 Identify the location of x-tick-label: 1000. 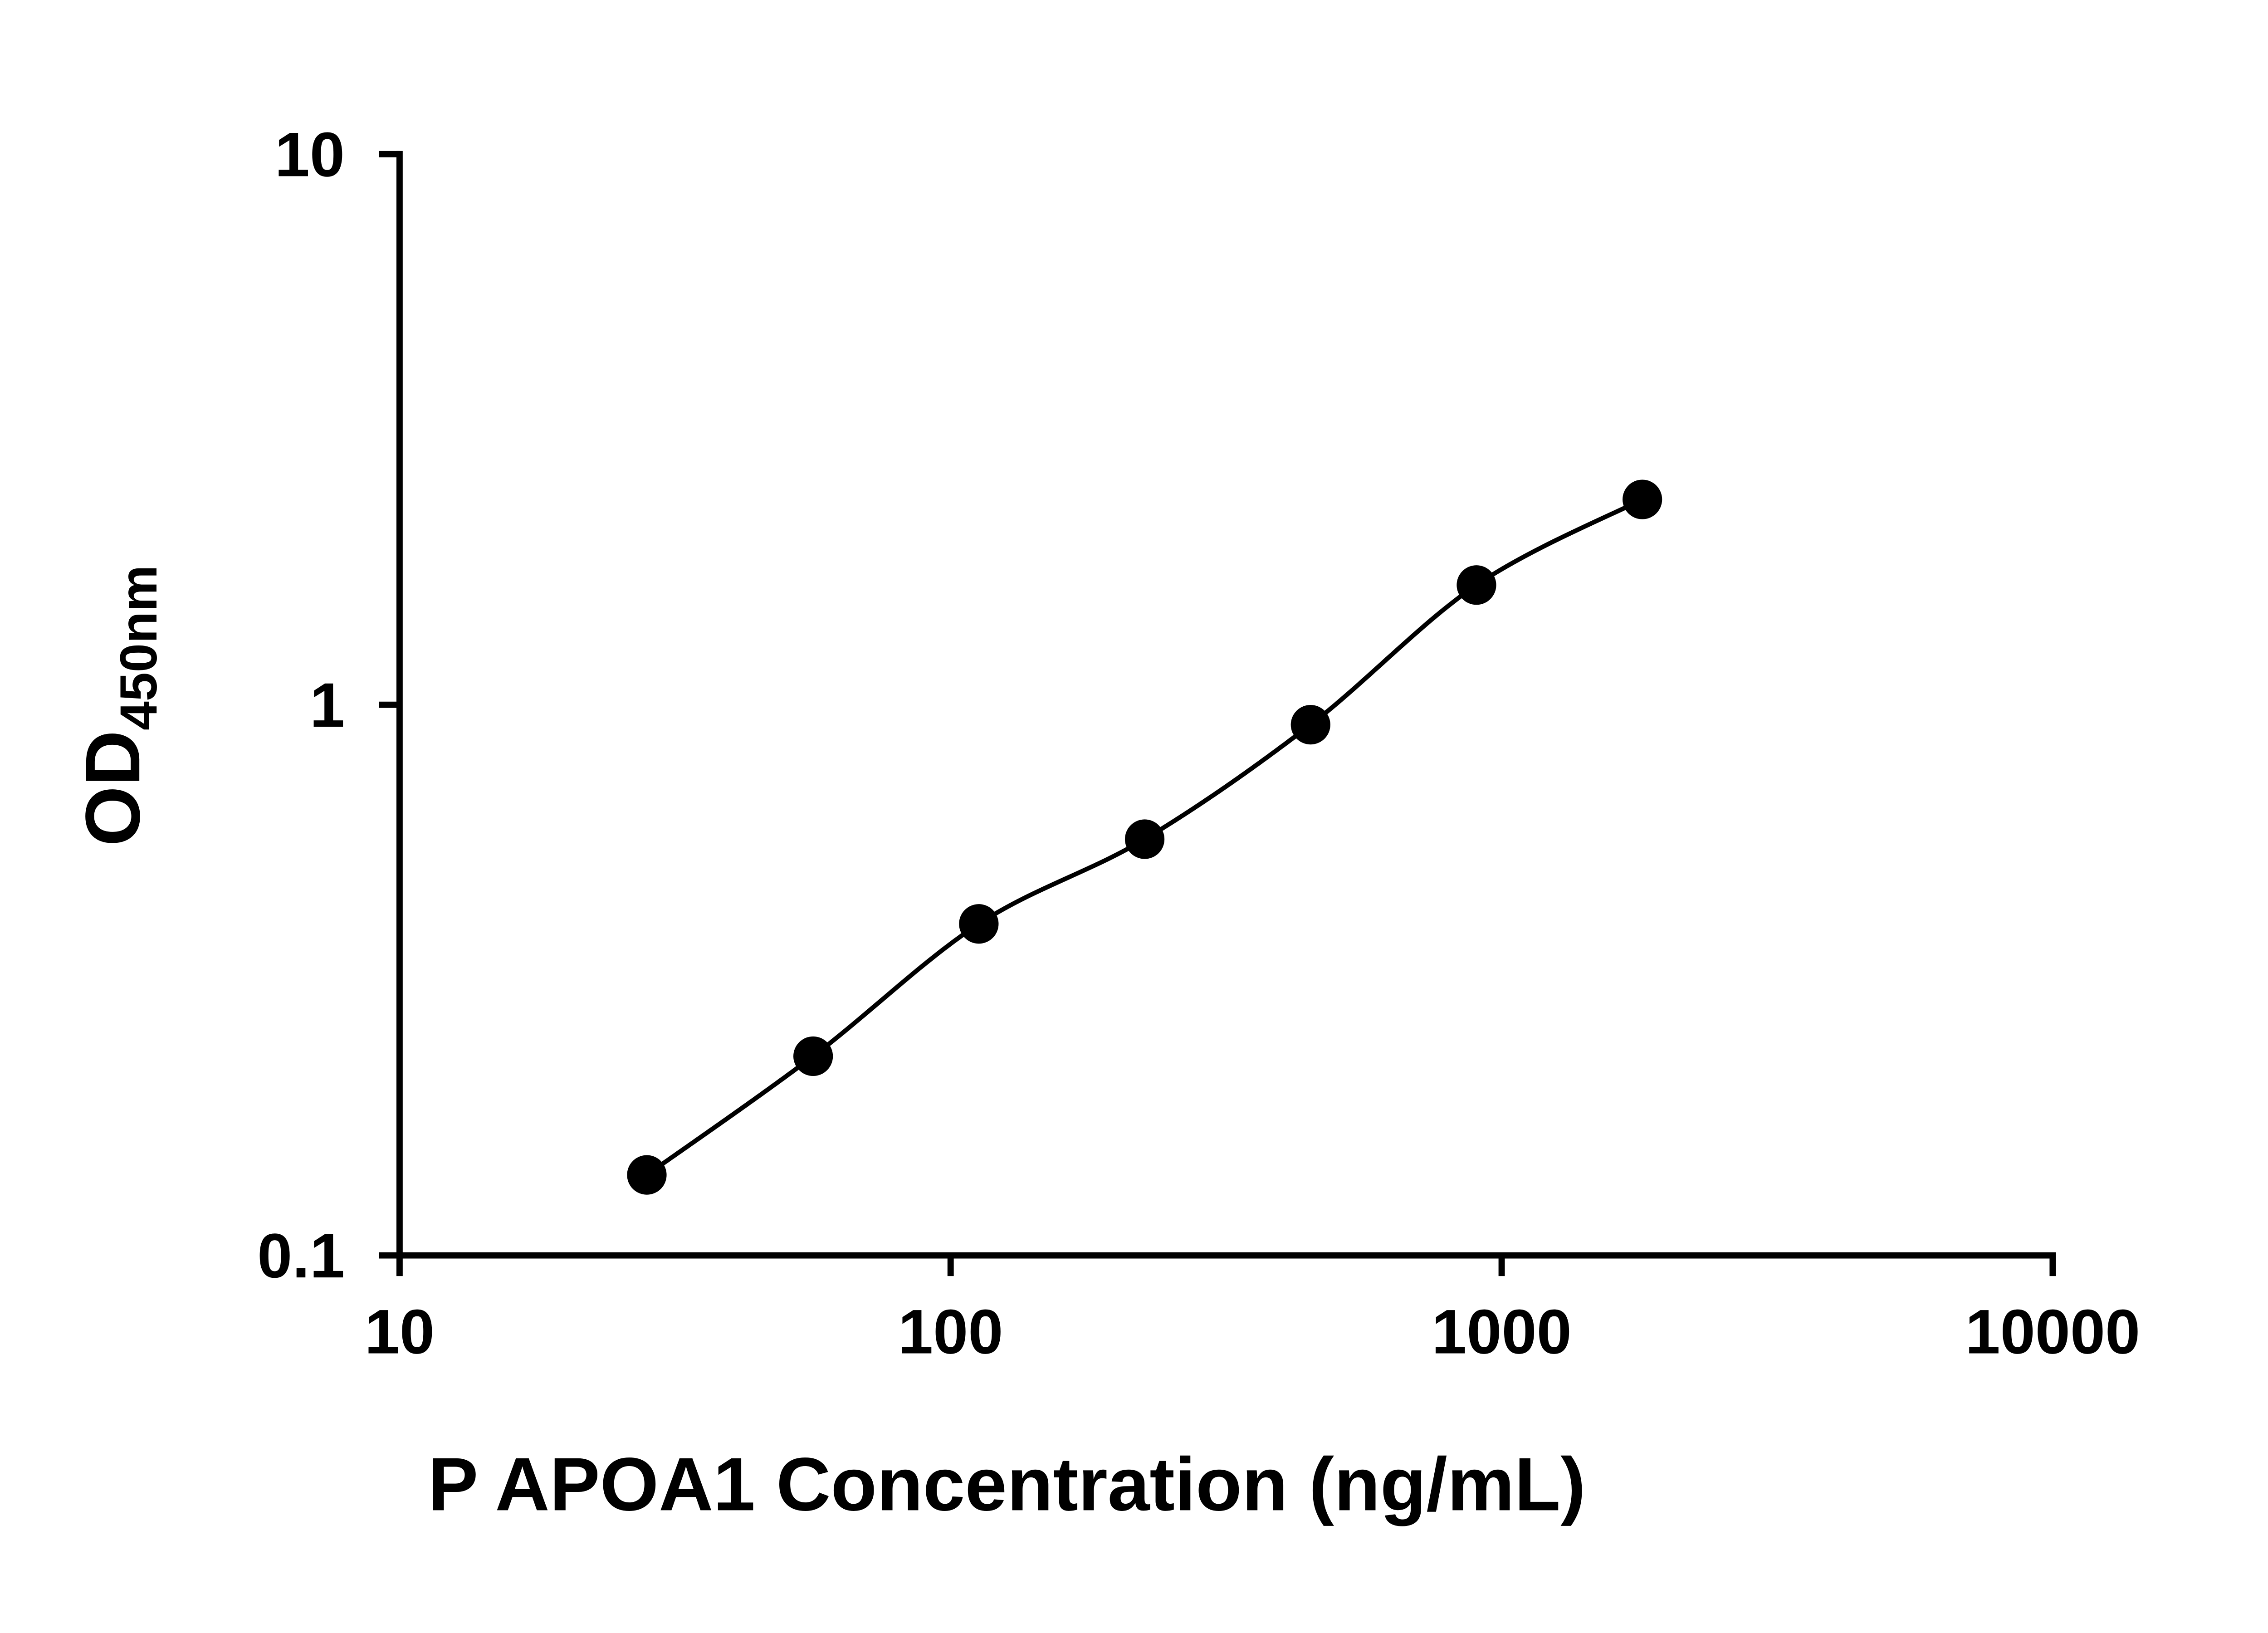
(1502, 1332).